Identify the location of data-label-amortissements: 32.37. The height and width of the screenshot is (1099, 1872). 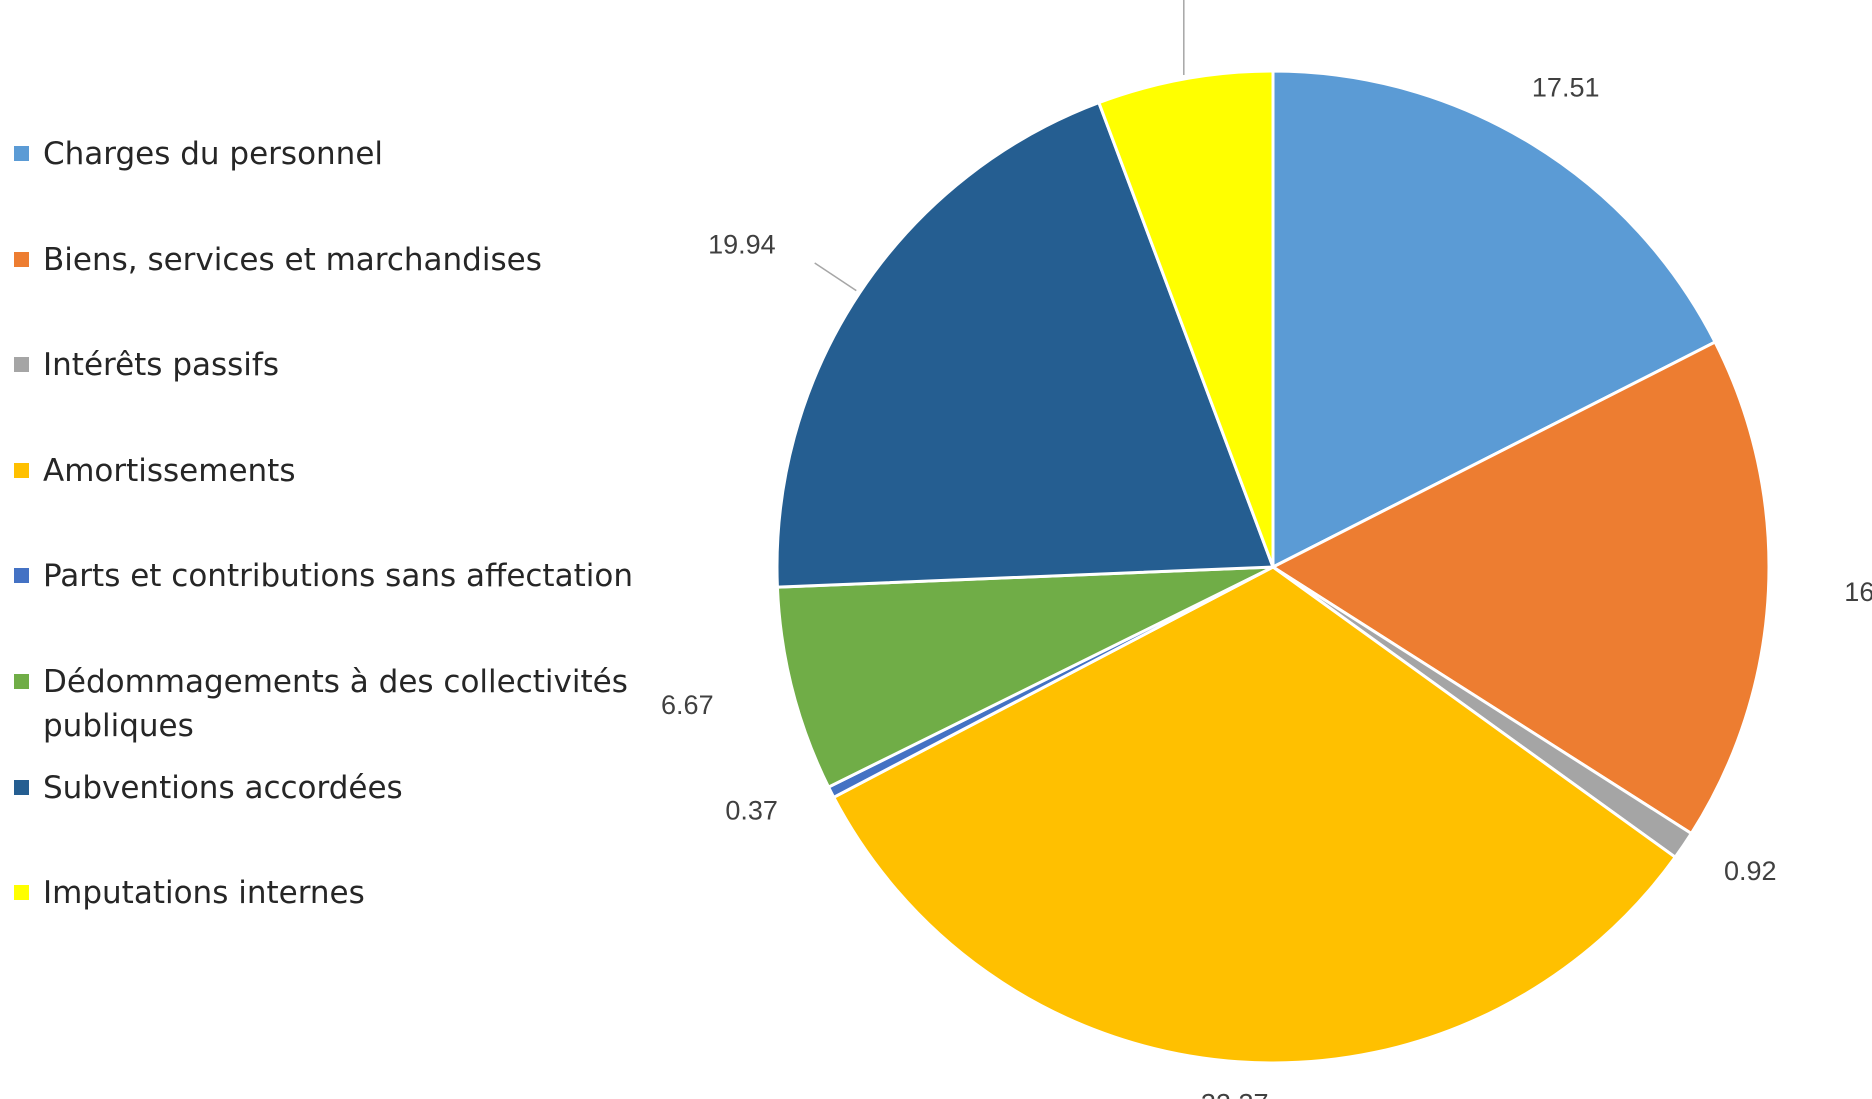
(1235, 1094).